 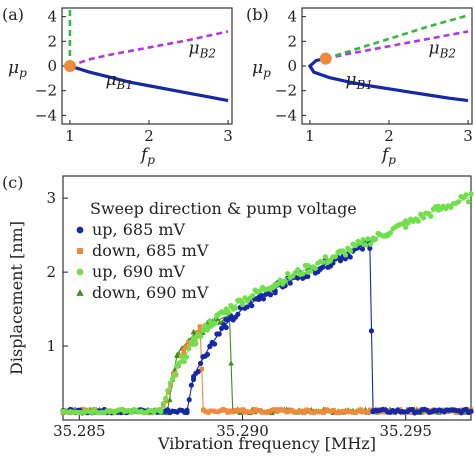 I want to click on panel-a-label: (a), so click(x=13, y=14).